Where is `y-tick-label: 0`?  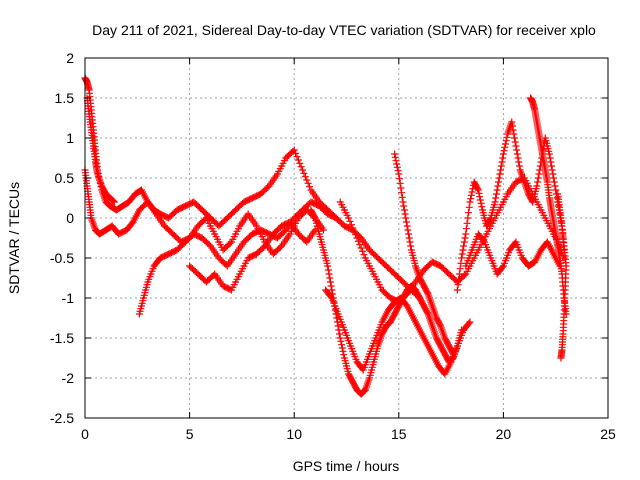 y-tick-label: 0 is located at coordinates (70, 218).